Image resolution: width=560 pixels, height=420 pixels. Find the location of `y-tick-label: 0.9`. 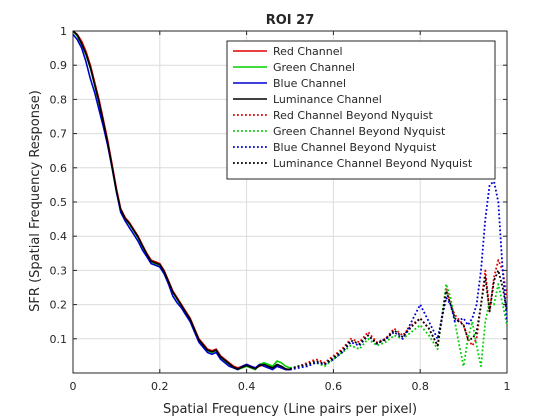

y-tick-label: 0.9 is located at coordinates (59, 65).